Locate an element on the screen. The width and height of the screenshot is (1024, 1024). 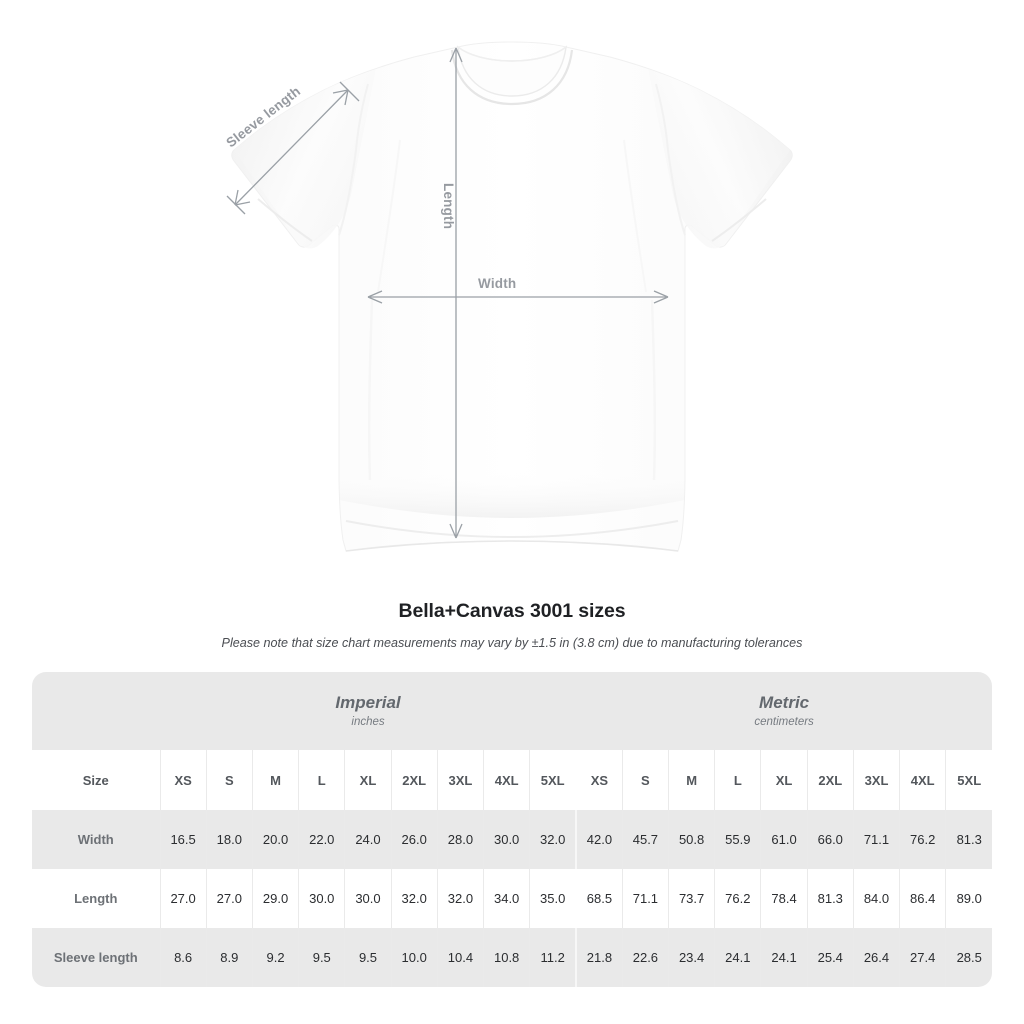
size-column-header: Size is located at coordinates (96, 780).